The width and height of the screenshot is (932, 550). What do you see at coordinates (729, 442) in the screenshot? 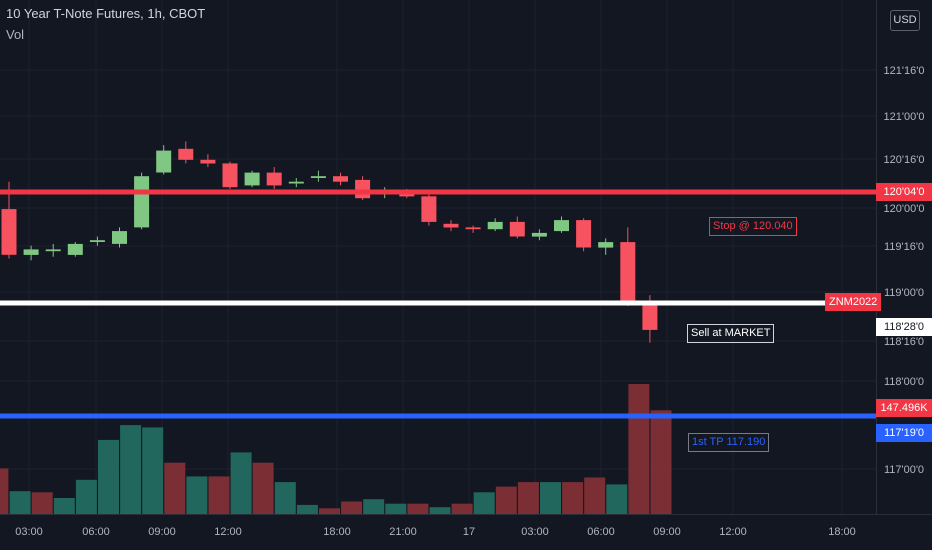
I see `take-profit-annotation: 1st TP 117.190` at bounding box center [729, 442].